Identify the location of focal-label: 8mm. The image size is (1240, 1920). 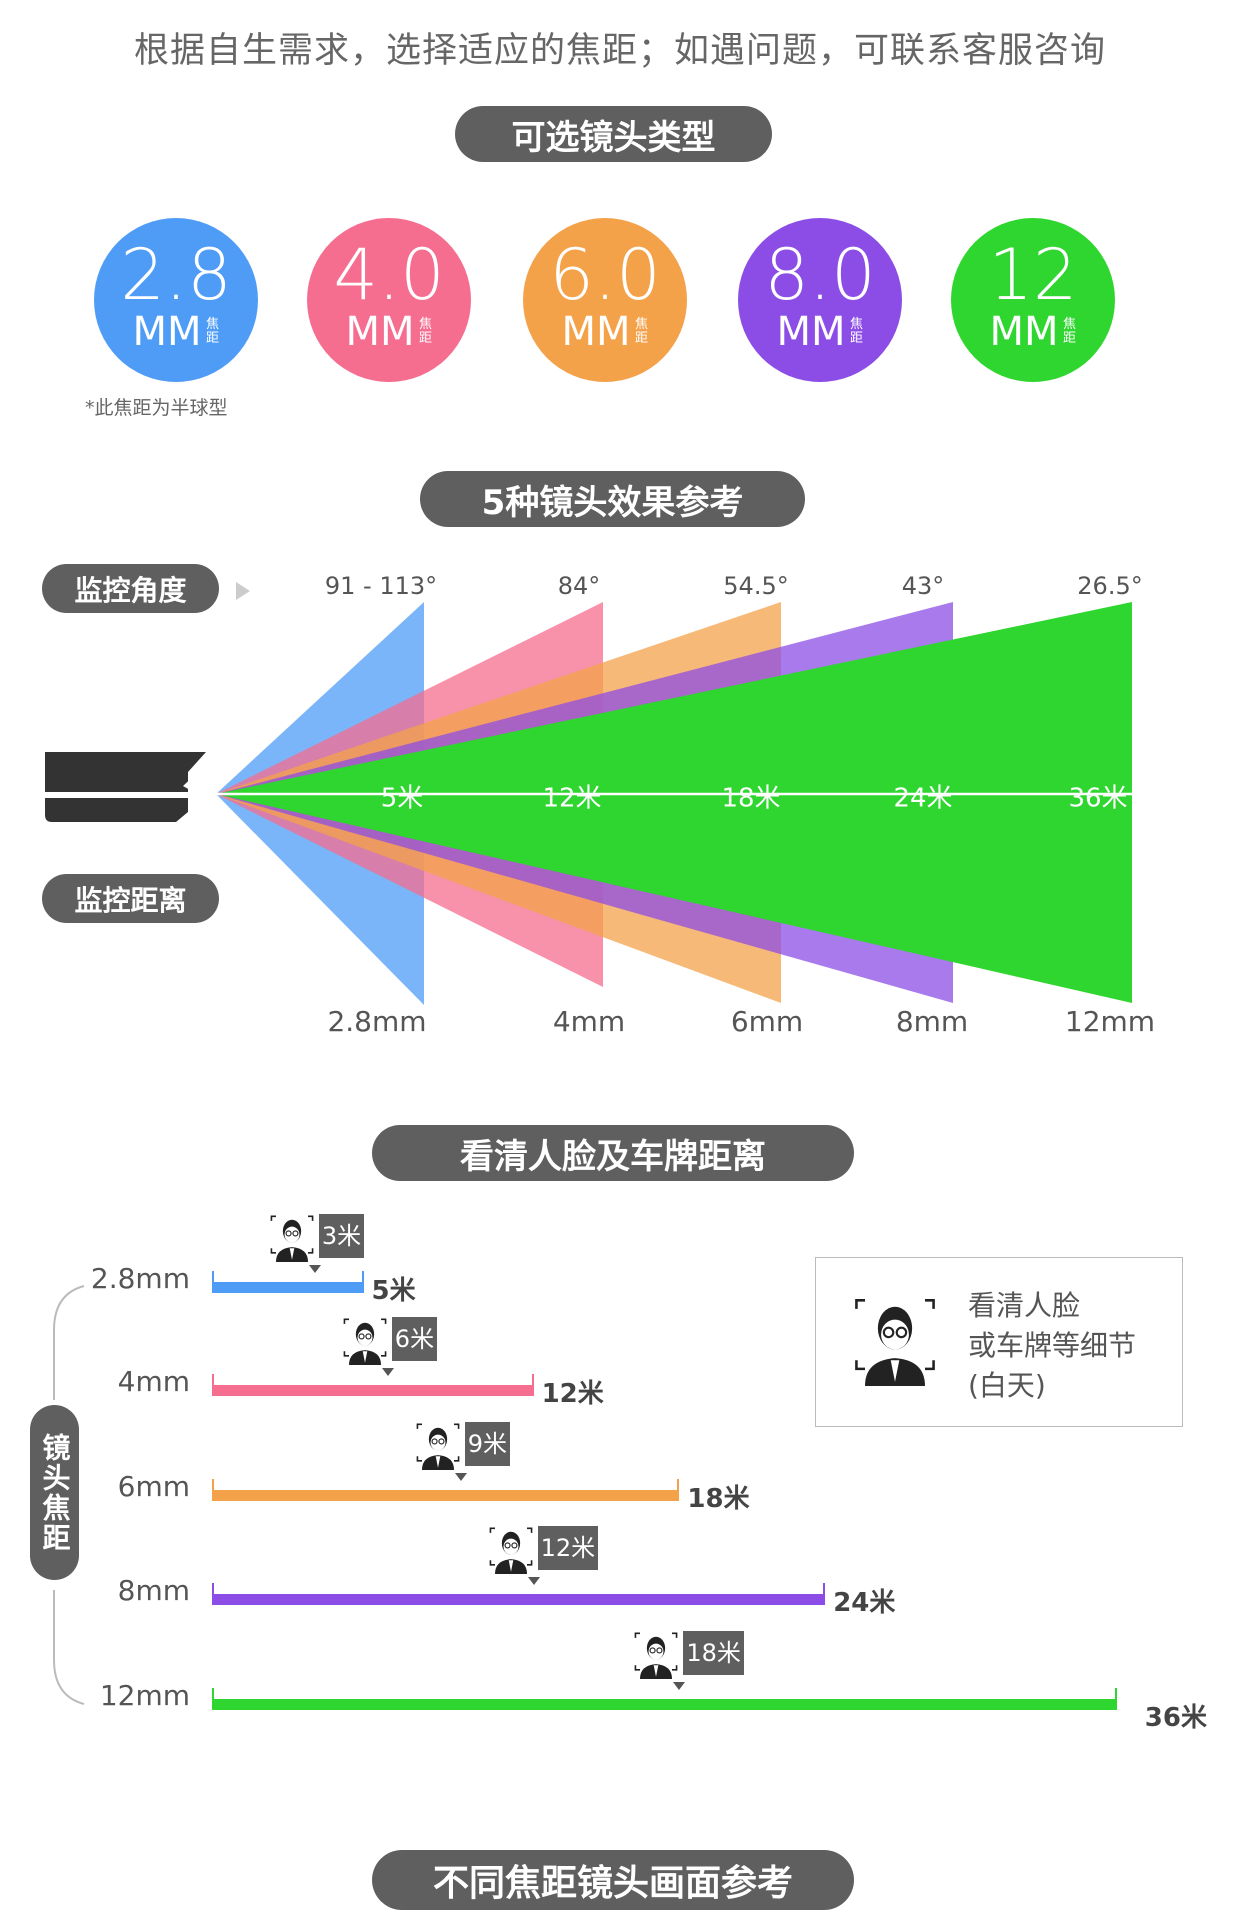
(932, 1021).